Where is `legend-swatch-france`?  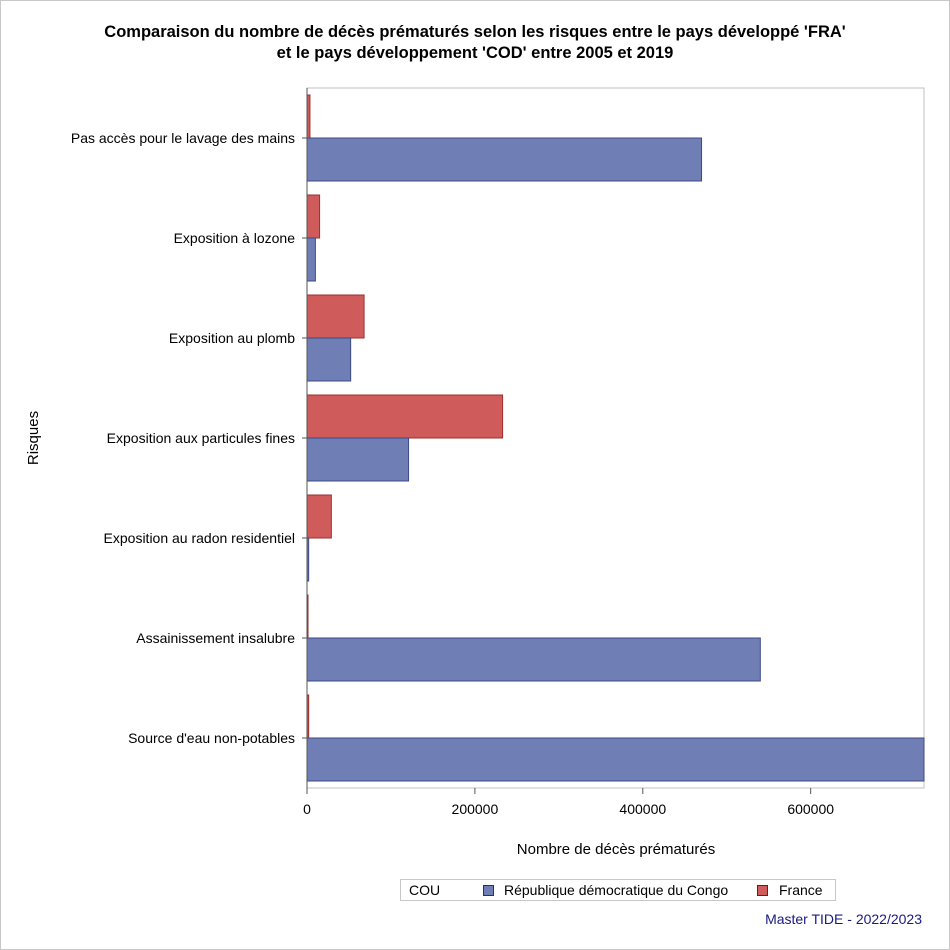 legend-swatch-france is located at coordinates (762, 890).